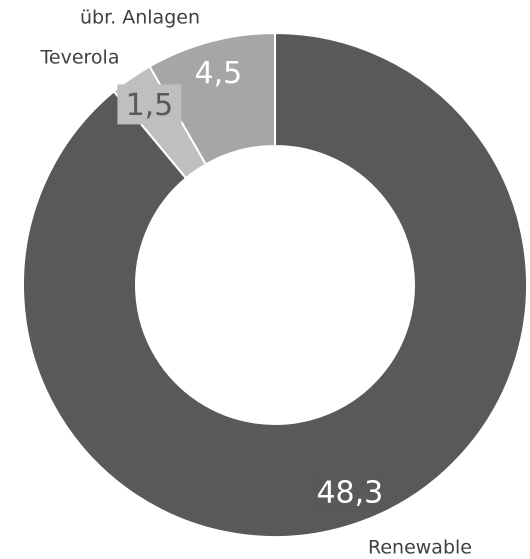  I want to click on category-label: übr. Anlagen, so click(140, 18).